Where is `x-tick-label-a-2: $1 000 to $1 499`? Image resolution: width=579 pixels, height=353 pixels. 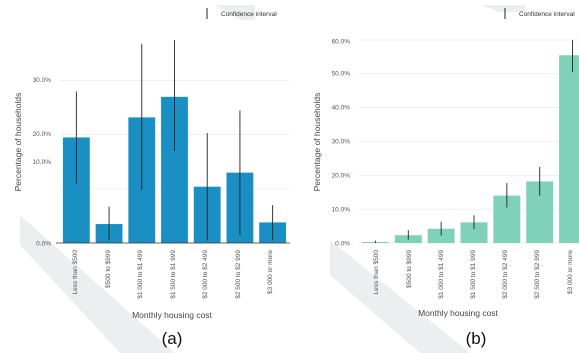
x-tick-label-a-2: $1 000 to $1 499 is located at coordinates (140, 274).